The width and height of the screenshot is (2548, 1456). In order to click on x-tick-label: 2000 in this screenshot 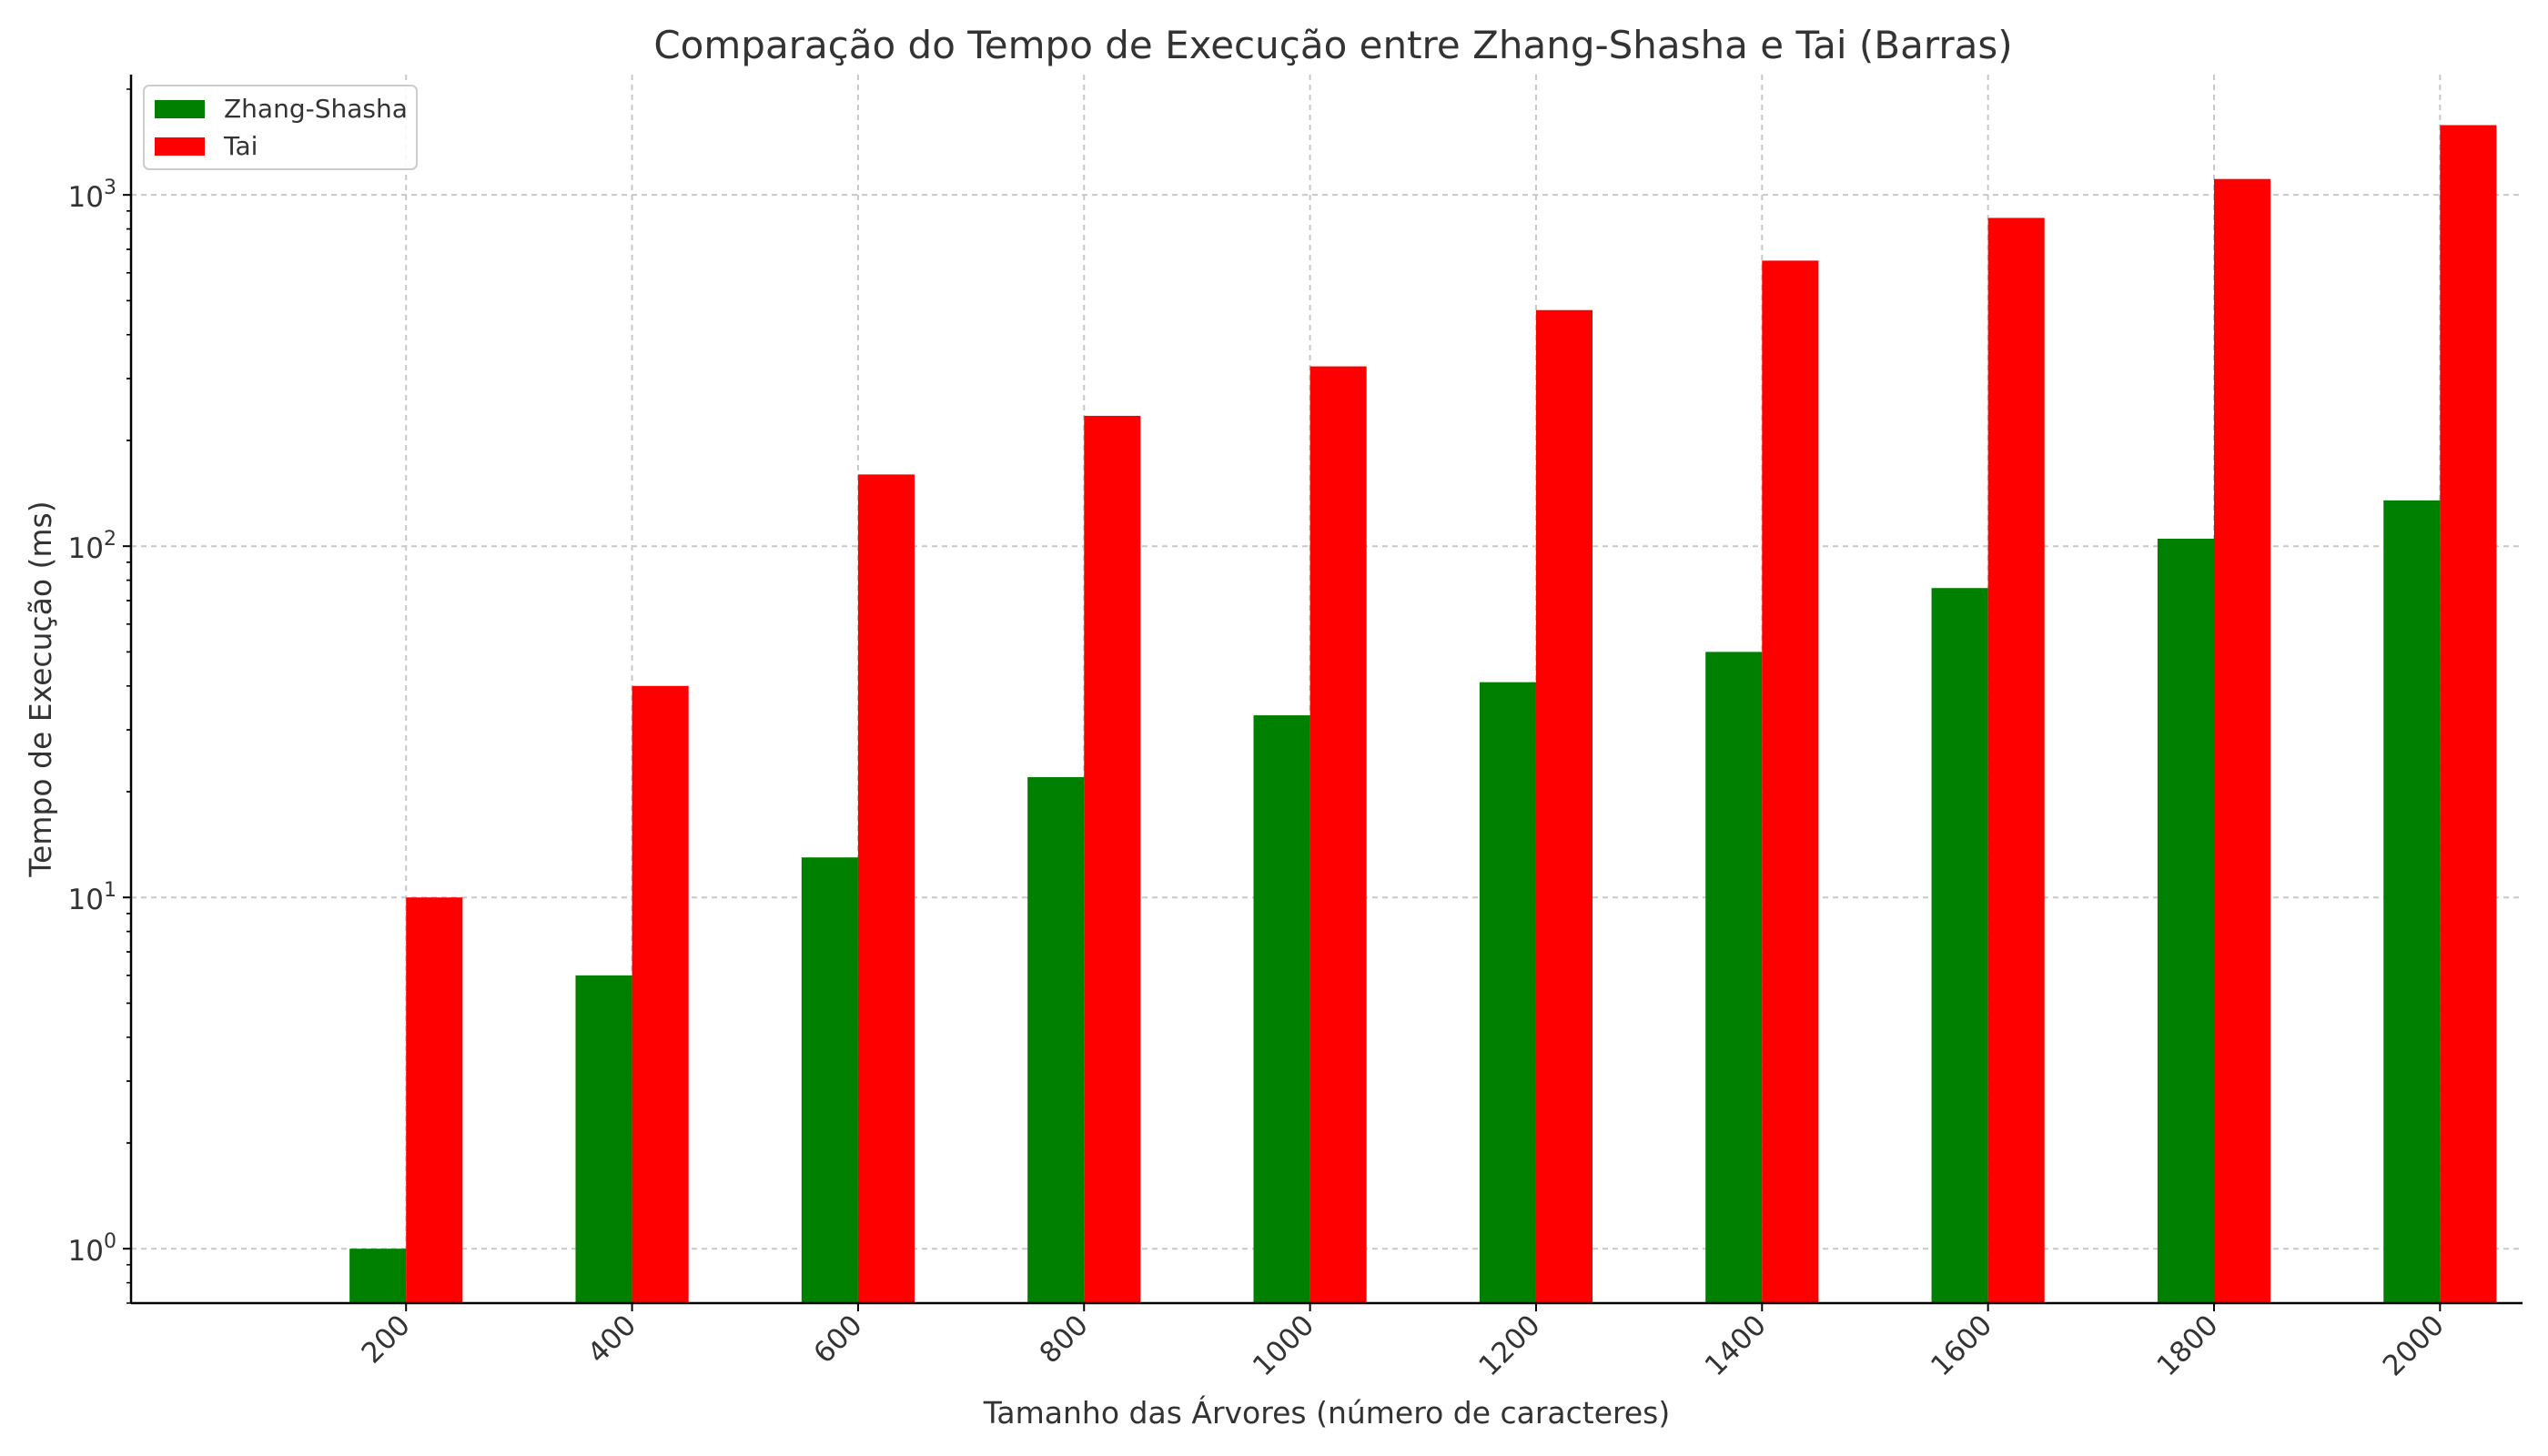, I will do `click(2414, 1346)`.